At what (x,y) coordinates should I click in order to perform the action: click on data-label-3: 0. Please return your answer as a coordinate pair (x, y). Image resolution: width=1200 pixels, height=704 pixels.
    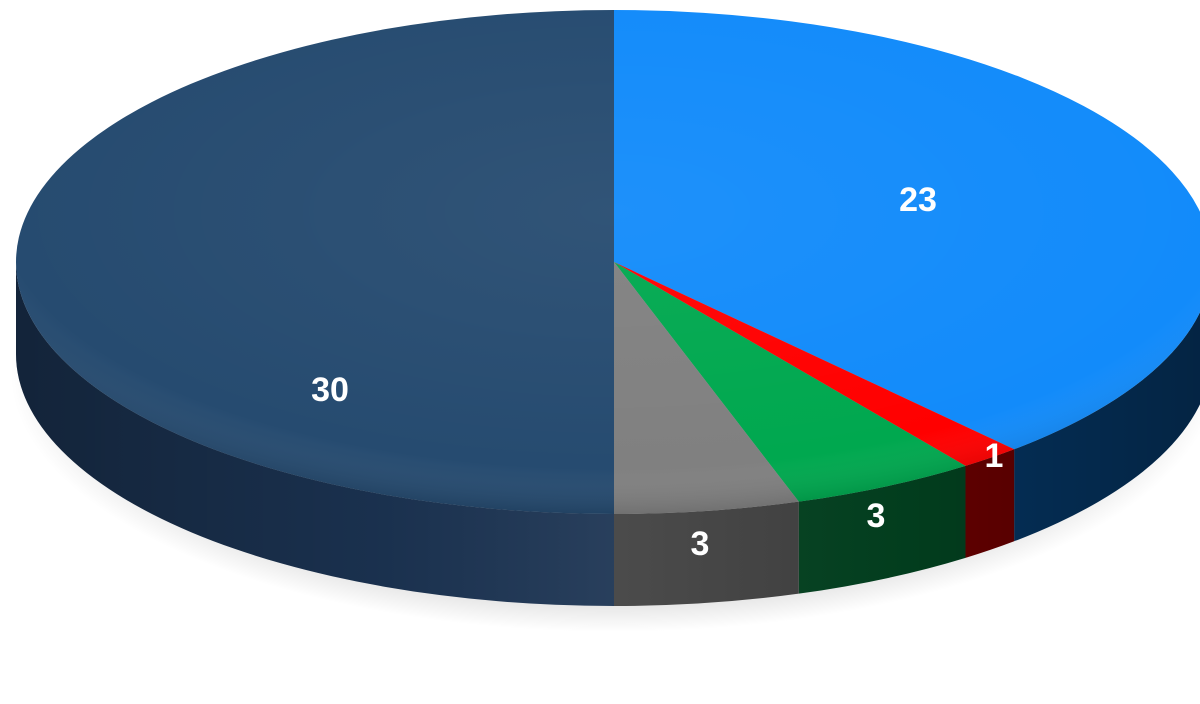
    Looking at the image, I should click on (816, 634).